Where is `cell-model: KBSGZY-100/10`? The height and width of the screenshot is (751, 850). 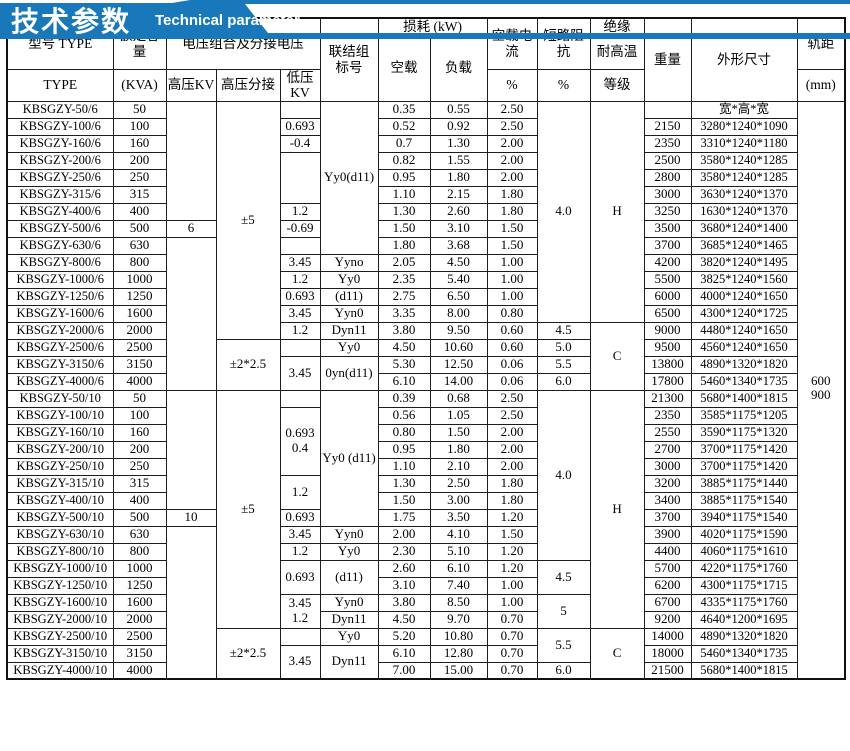
cell-model: KBSGZY-100/10 is located at coordinates (60, 415).